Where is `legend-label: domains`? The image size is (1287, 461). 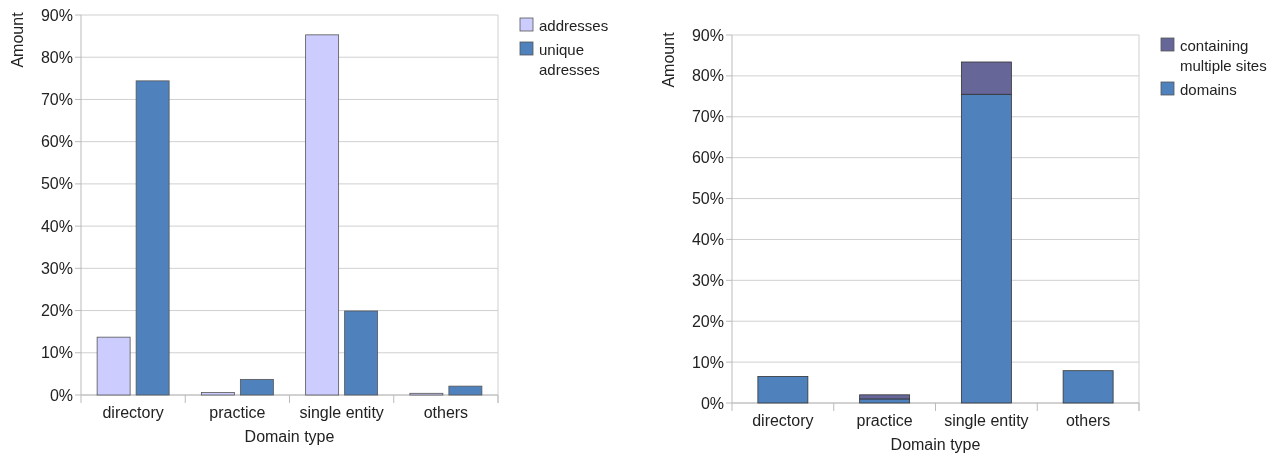 legend-label: domains is located at coordinates (1208, 89).